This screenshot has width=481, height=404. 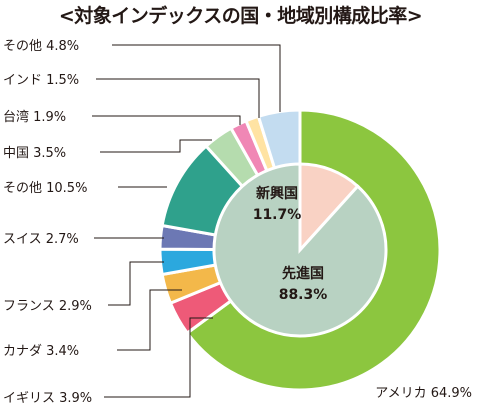 What do you see at coordinates (277, 215) in the screenshot?
I see `inner-value-label-0: 11.7%` at bounding box center [277, 215].